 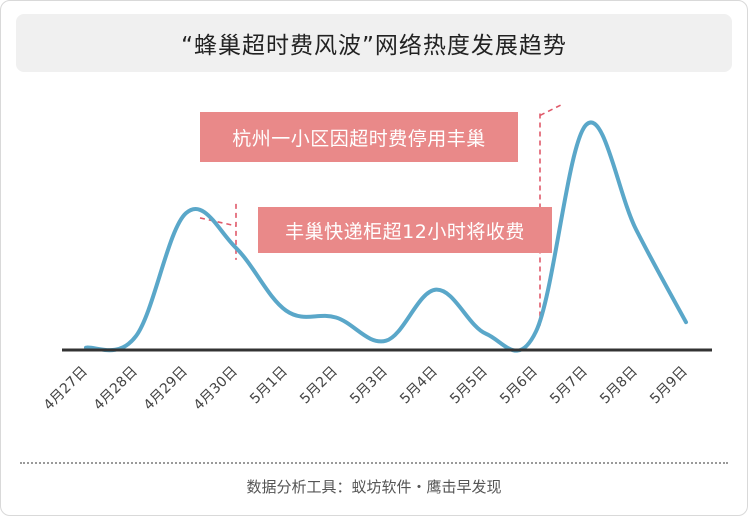 What do you see at coordinates (619, 386) in the screenshot?
I see `x-tick-label: 5月8日` at bounding box center [619, 386].